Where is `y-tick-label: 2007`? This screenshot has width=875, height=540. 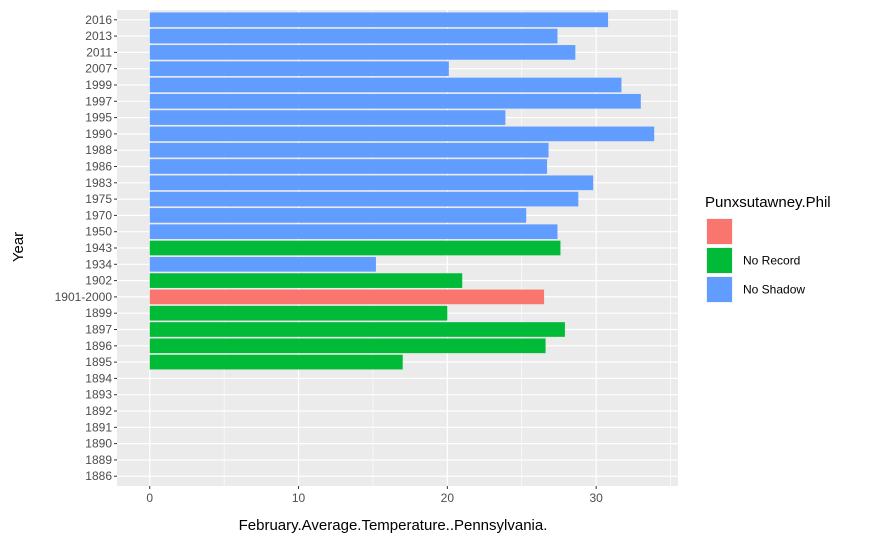 y-tick-label: 2007 is located at coordinates (98, 69).